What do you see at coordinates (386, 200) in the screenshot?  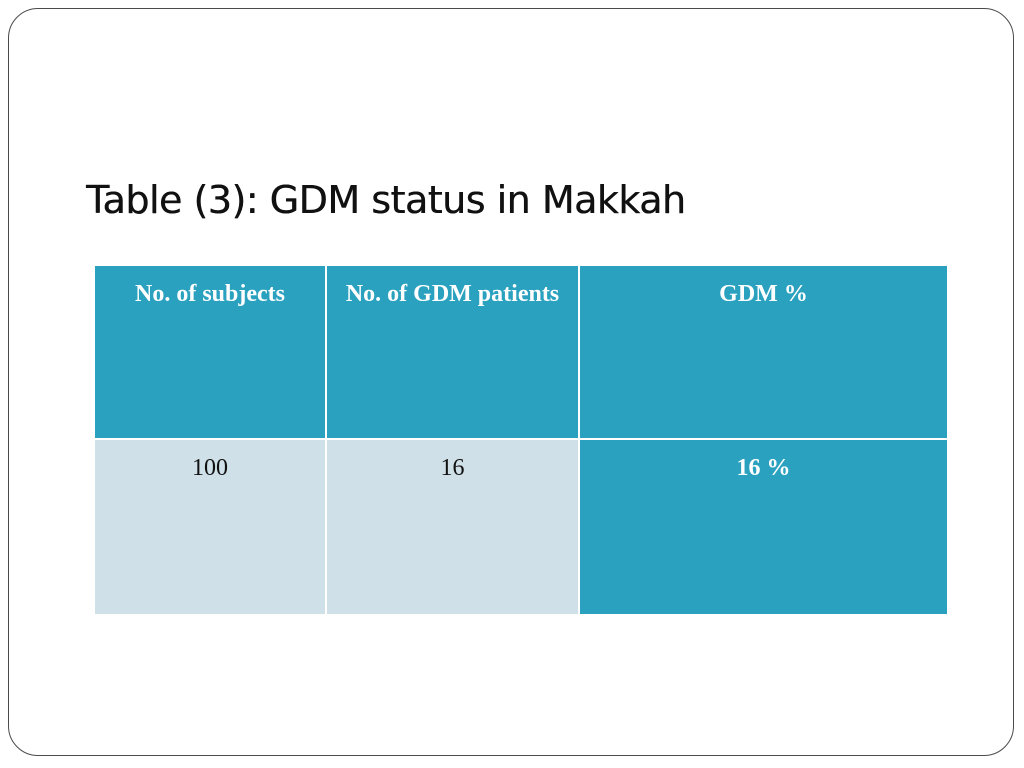 I see `slide-title: Table (3): GDM status in Makkah` at bounding box center [386, 200].